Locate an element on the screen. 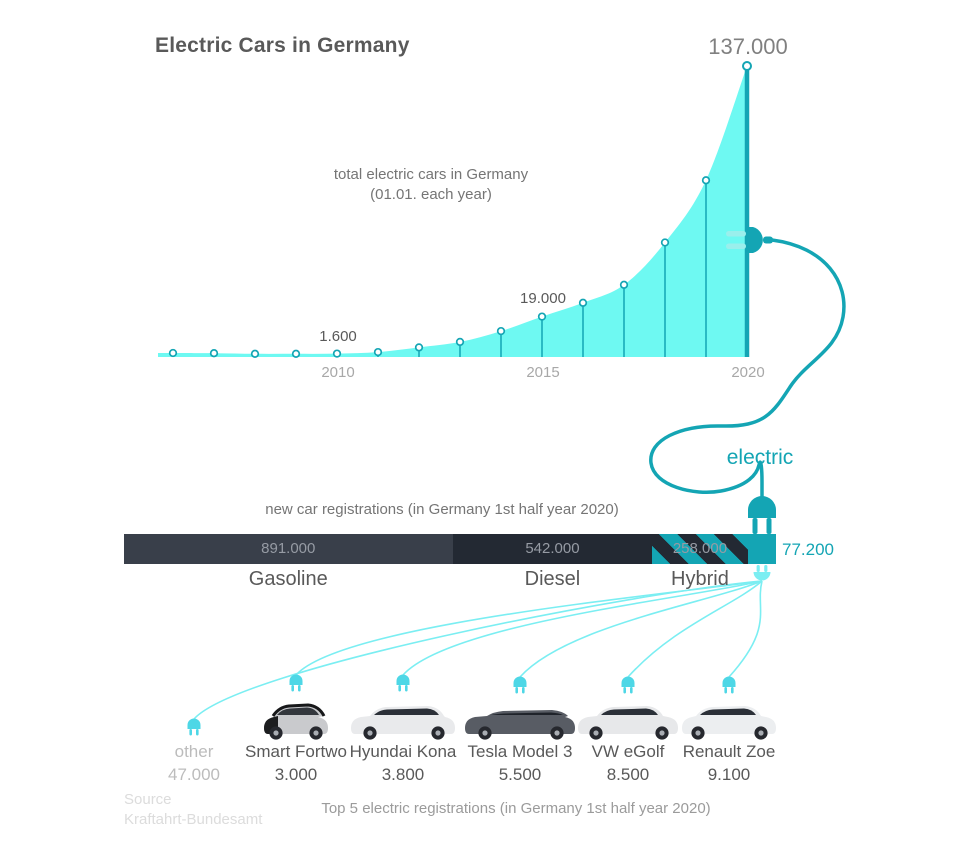  registration-item-renault-zoe: Renault Zoe 9.100 is located at coordinates (729, 740).